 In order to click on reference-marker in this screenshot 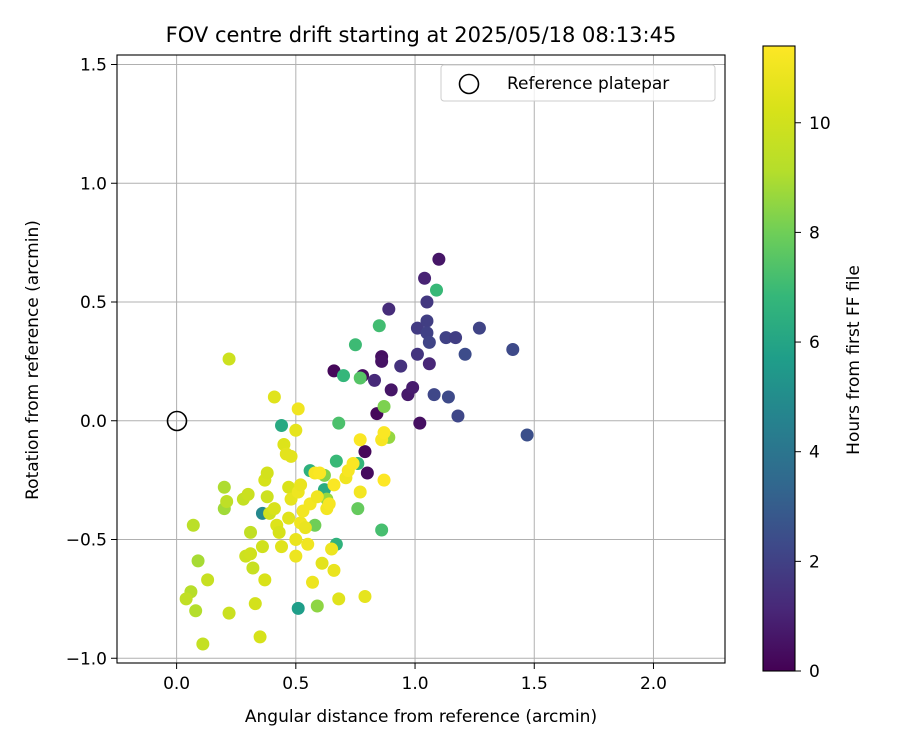, I will do `click(177, 421)`.